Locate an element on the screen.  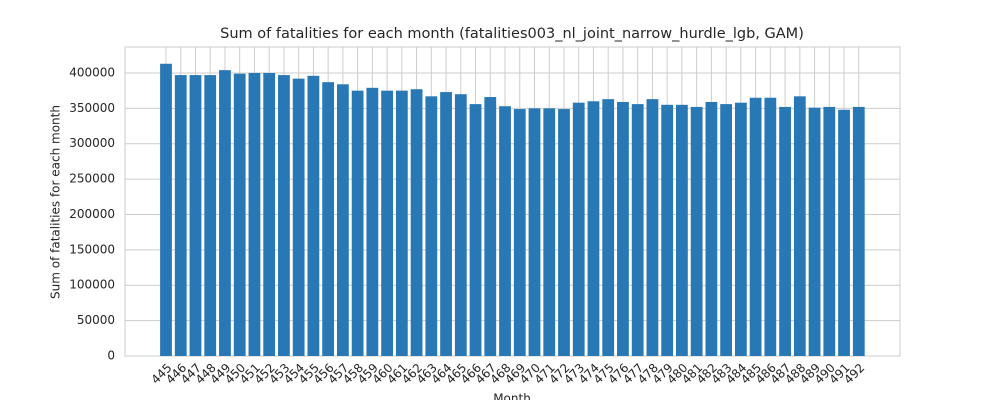
y-axis-label: Sum of fatalities for each month is located at coordinates (56, 202).